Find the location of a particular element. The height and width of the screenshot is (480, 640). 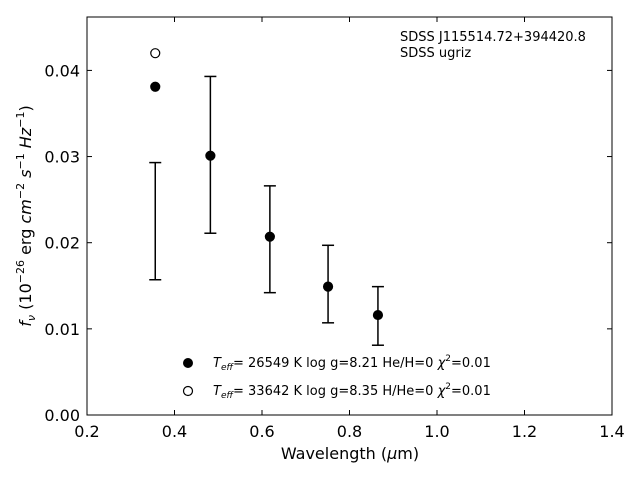

x-axis-label: Wavelength (μm) is located at coordinates (350, 453).